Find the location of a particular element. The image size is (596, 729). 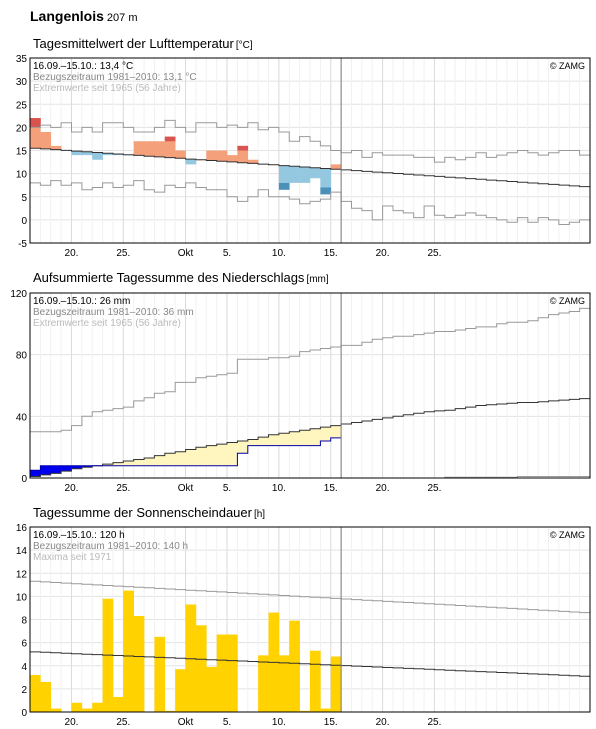

y-tick-label: 5 is located at coordinates (24, 198).